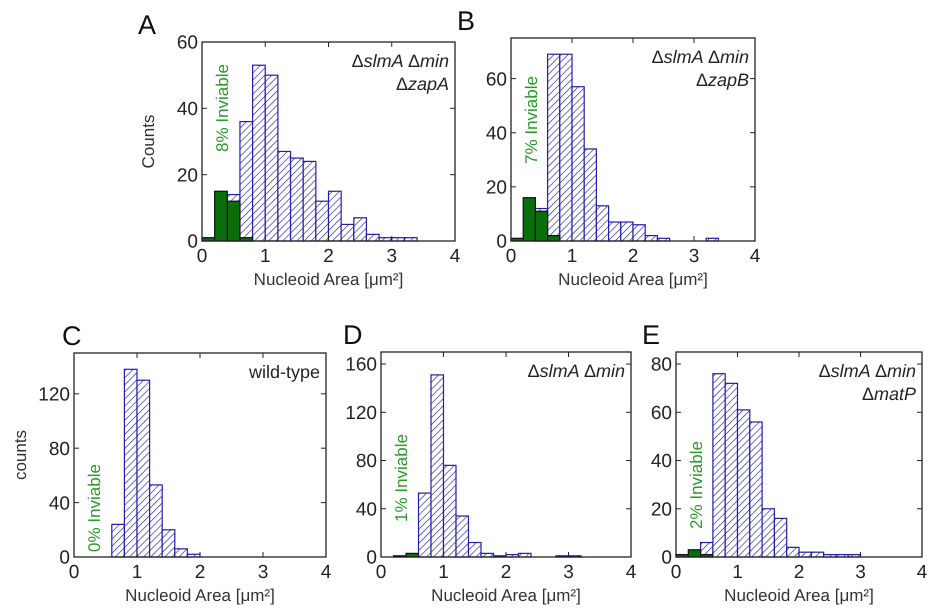 This screenshot has width=928, height=613. I want to click on annotation: 1% Inviable, so click(401, 478).